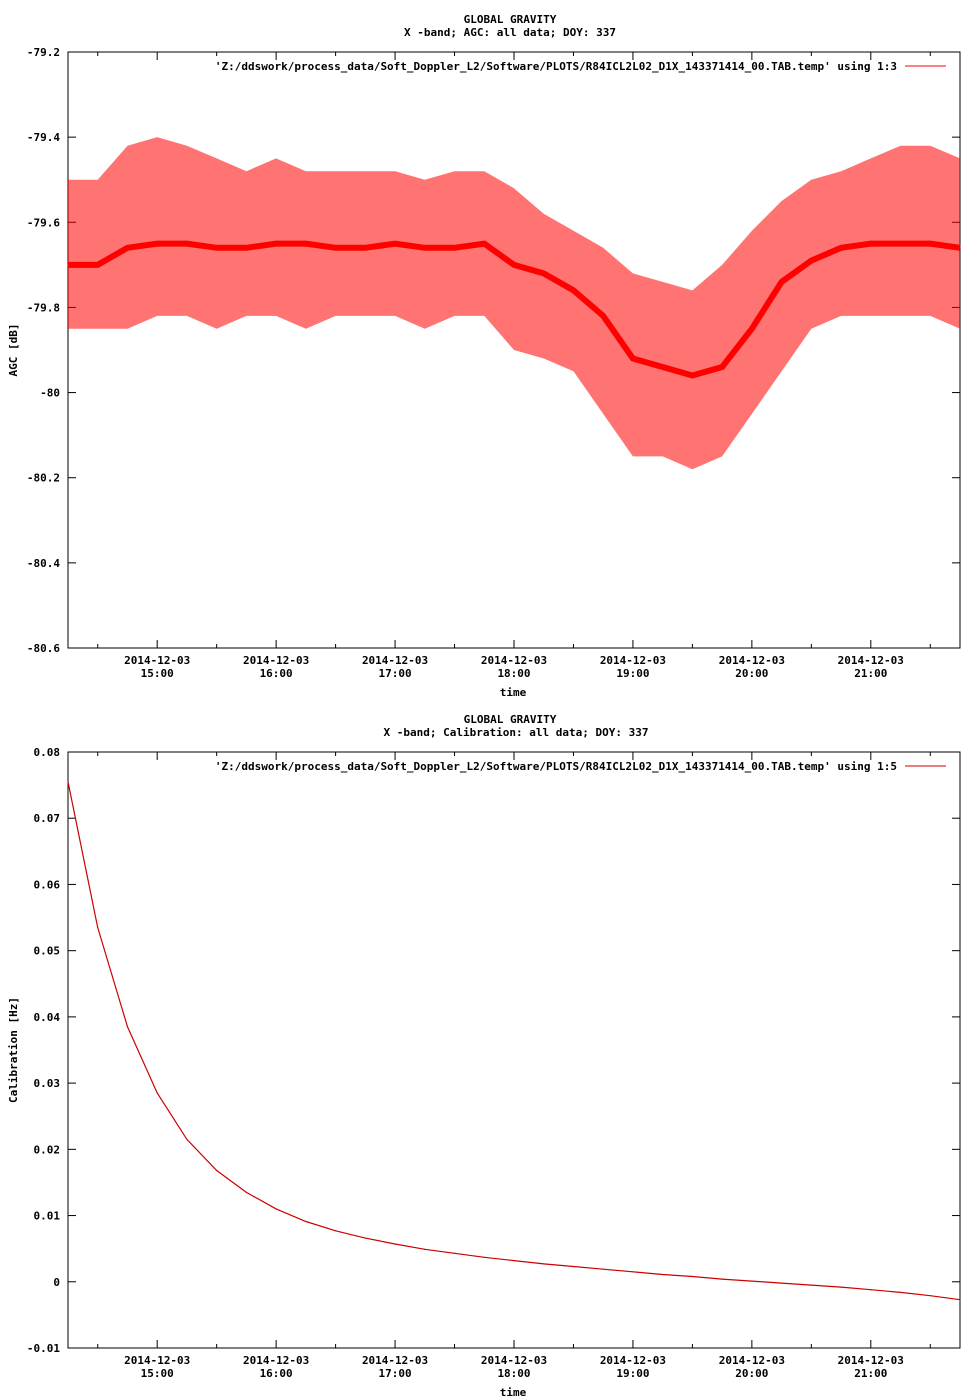  What do you see at coordinates (43, 478) in the screenshot?
I see `y-tick-label: -80.2` at bounding box center [43, 478].